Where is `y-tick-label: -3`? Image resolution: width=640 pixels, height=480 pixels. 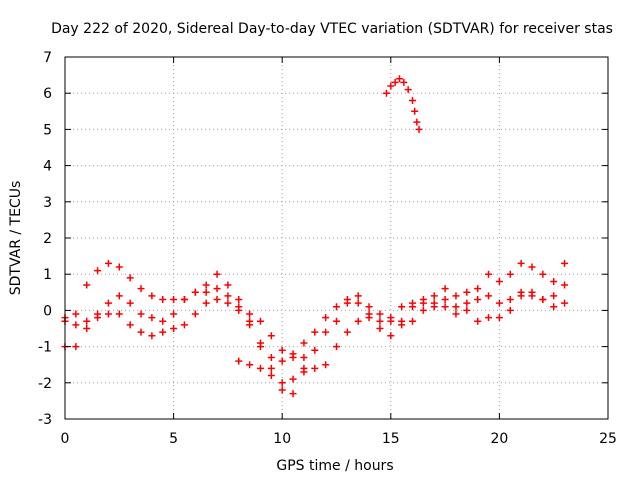
y-tick-label: -3 is located at coordinates (45, 420).